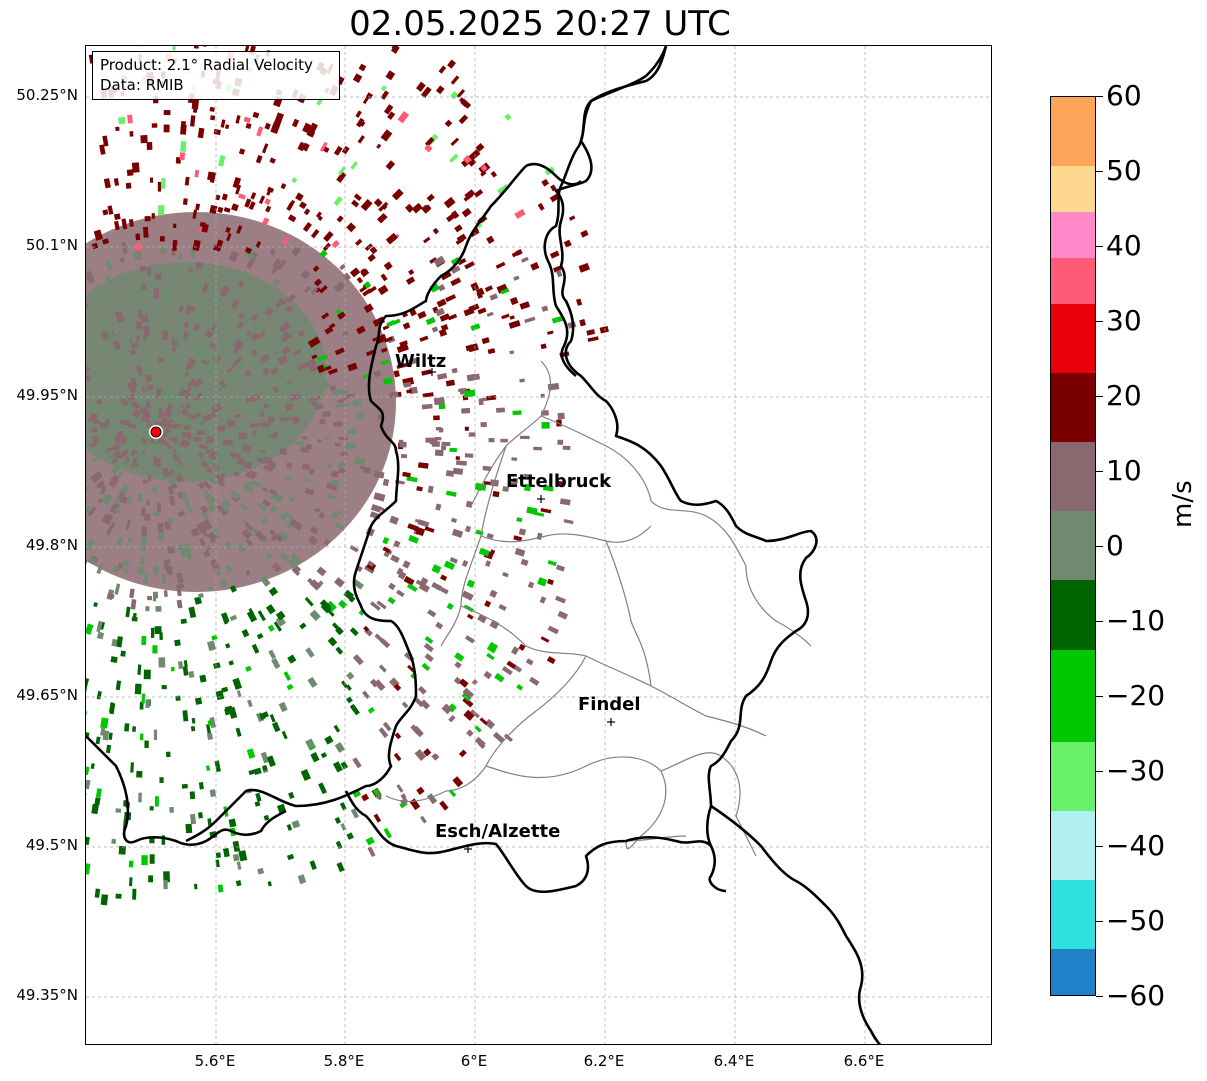 The width and height of the screenshot is (1207, 1081). I want to click on colorbar-tick-label: 40, so click(1124, 245).